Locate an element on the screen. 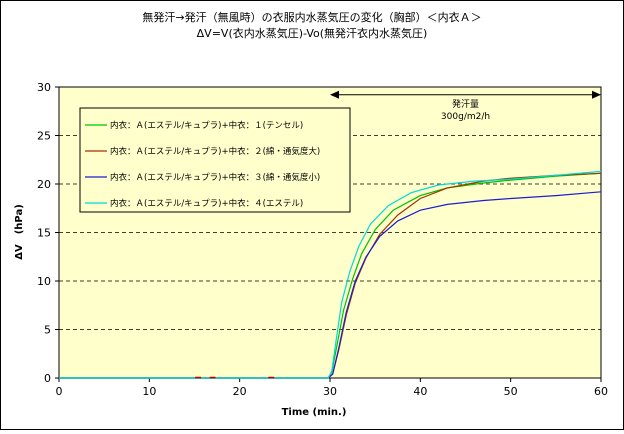 The height and width of the screenshot is (434, 624). annotation-arrow-left is located at coordinates (334, 94).